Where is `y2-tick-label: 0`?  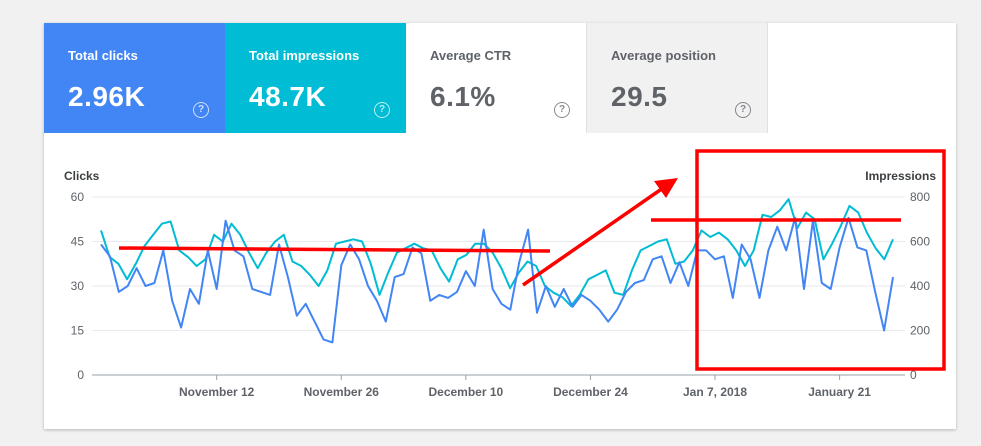 y2-tick-label: 0 is located at coordinates (913, 375).